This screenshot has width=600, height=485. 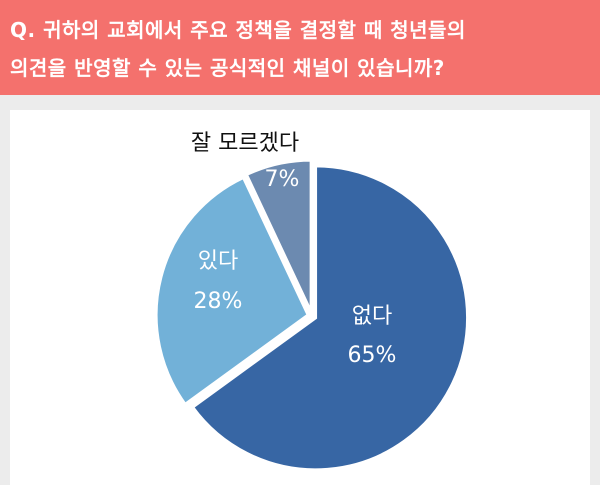 What do you see at coordinates (238, 30) in the screenshot?
I see `question-line-1: Q. 귀하의 교회에서 주요 정책을 결정할 때 청년들의` at bounding box center [238, 30].